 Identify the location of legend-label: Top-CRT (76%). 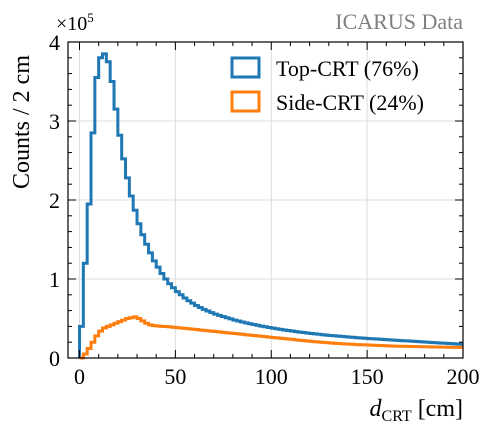
(347, 68).